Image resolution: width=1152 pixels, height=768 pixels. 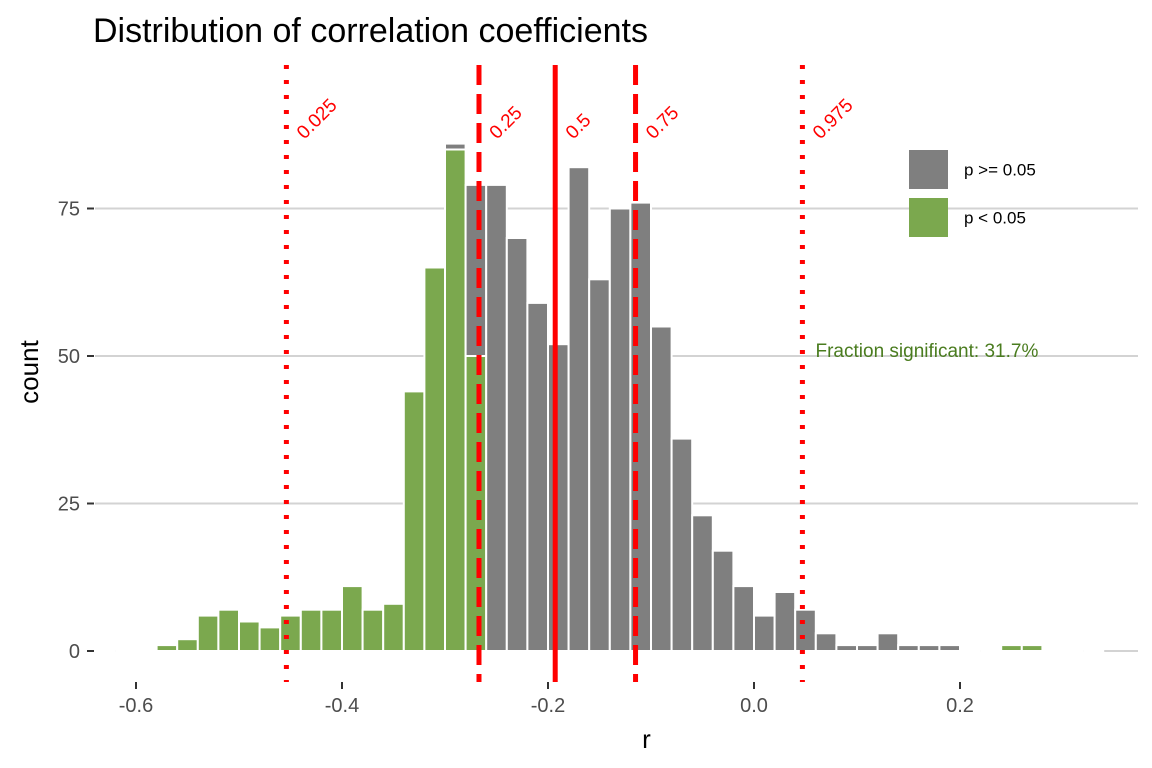 I want to click on fraction-significant-annotation: Fraction significant: 31.7%, so click(x=927, y=351).